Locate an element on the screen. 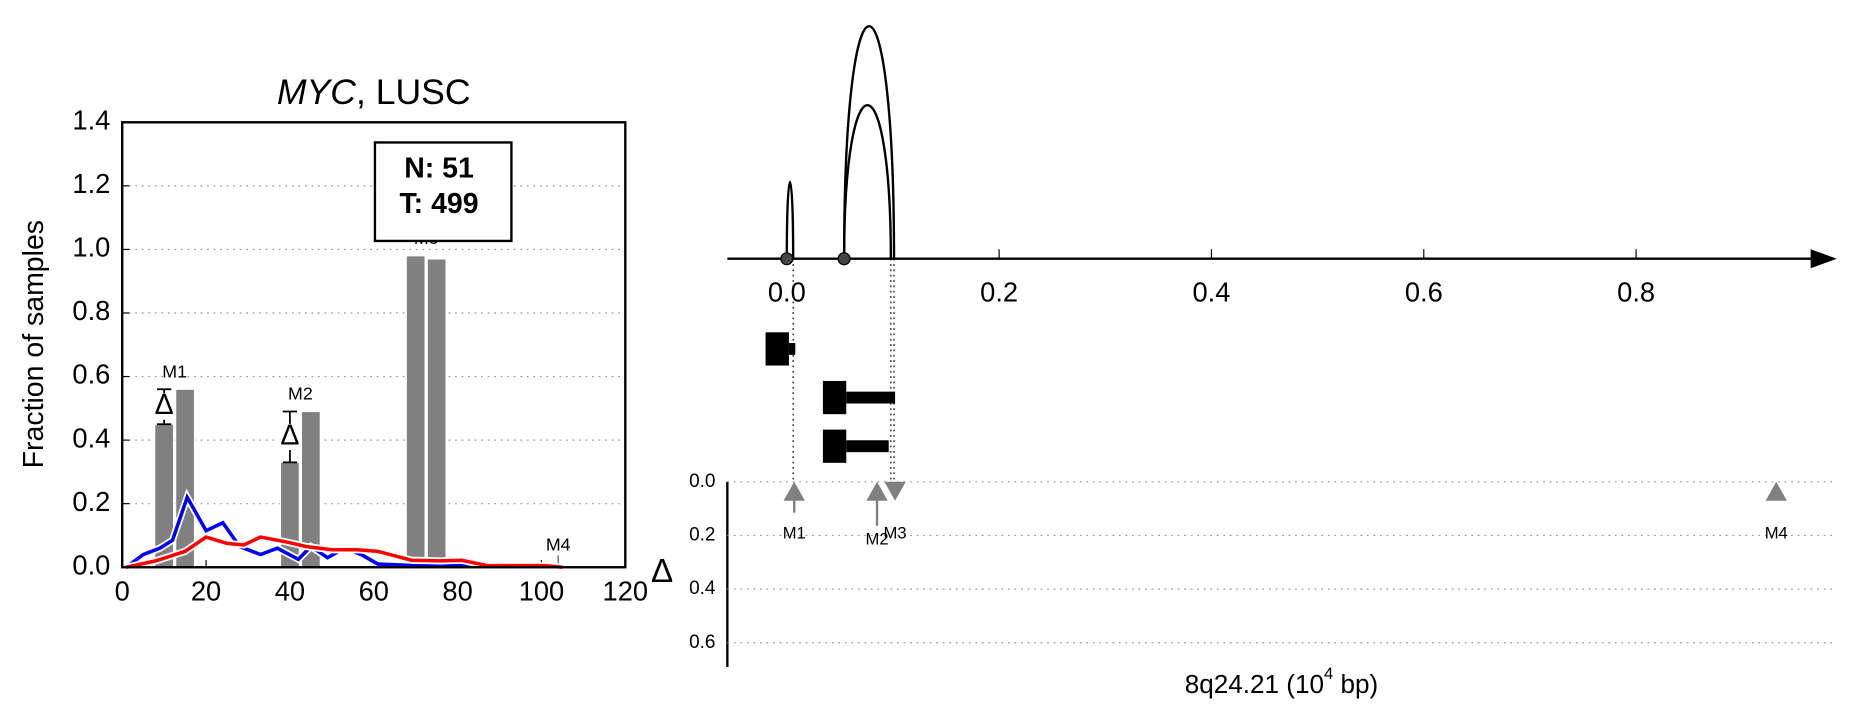 This screenshot has width=1851, height=718. x-tick-label: 40 is located at coordinates (290, 591).